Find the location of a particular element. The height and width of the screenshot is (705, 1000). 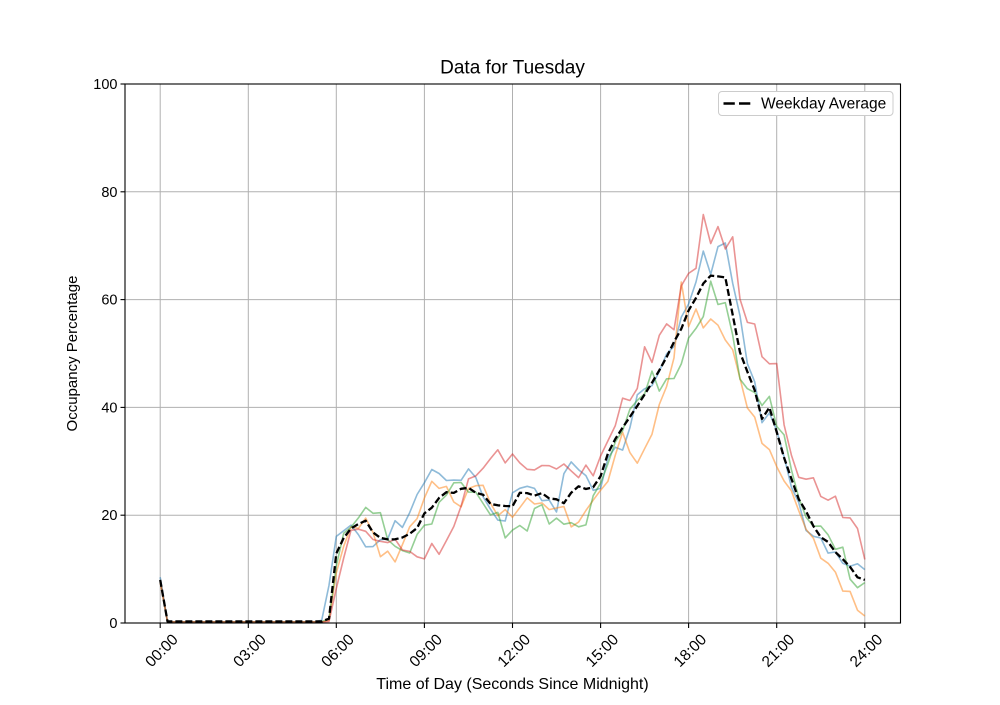

svg-text: Data for Tuesday is located at coordinates (512, 68).